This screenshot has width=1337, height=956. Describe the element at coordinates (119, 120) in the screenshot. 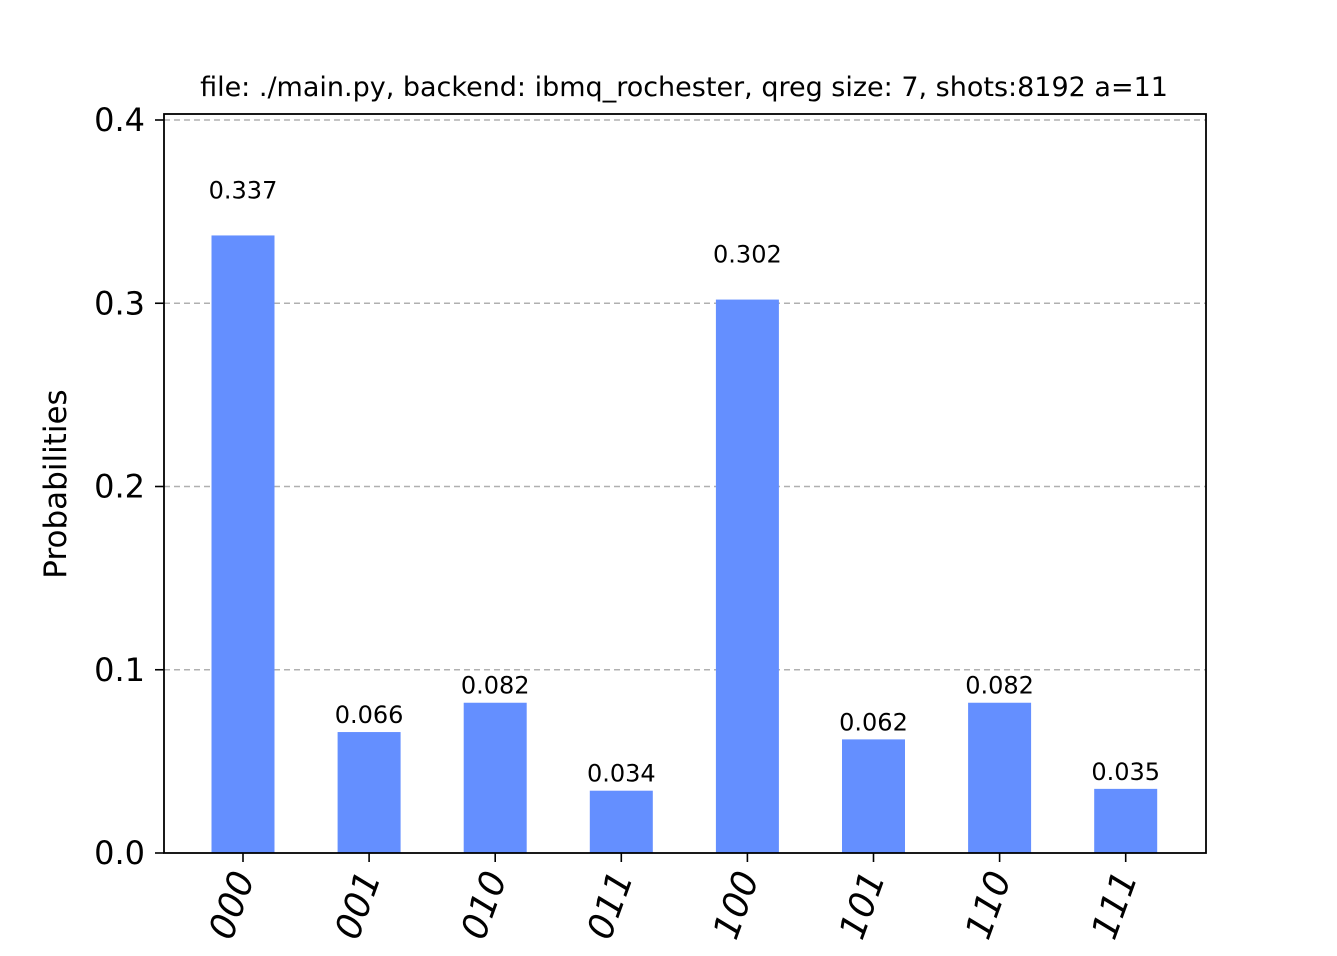

I see `y-tick-label: 0.4` at that location.